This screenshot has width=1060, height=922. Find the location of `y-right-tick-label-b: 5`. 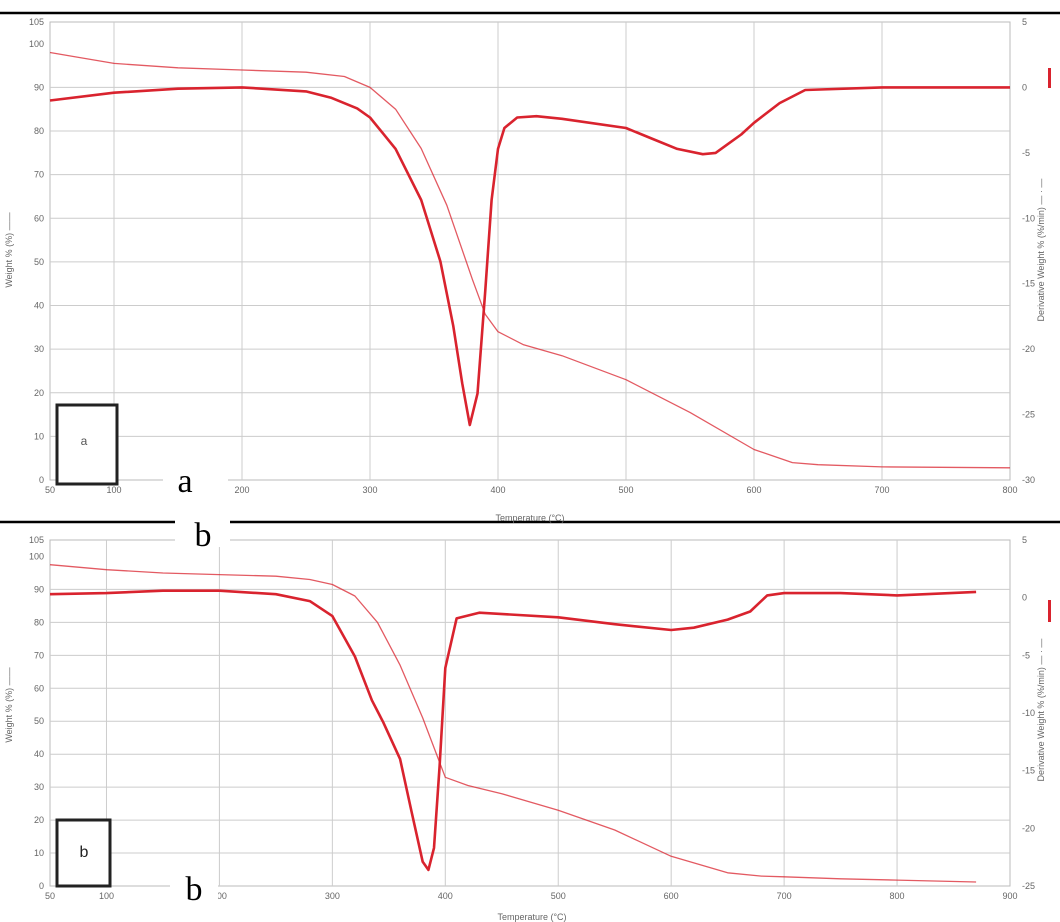

y-right-tick-label-b: 5 is located at coordinates (1024, 540).